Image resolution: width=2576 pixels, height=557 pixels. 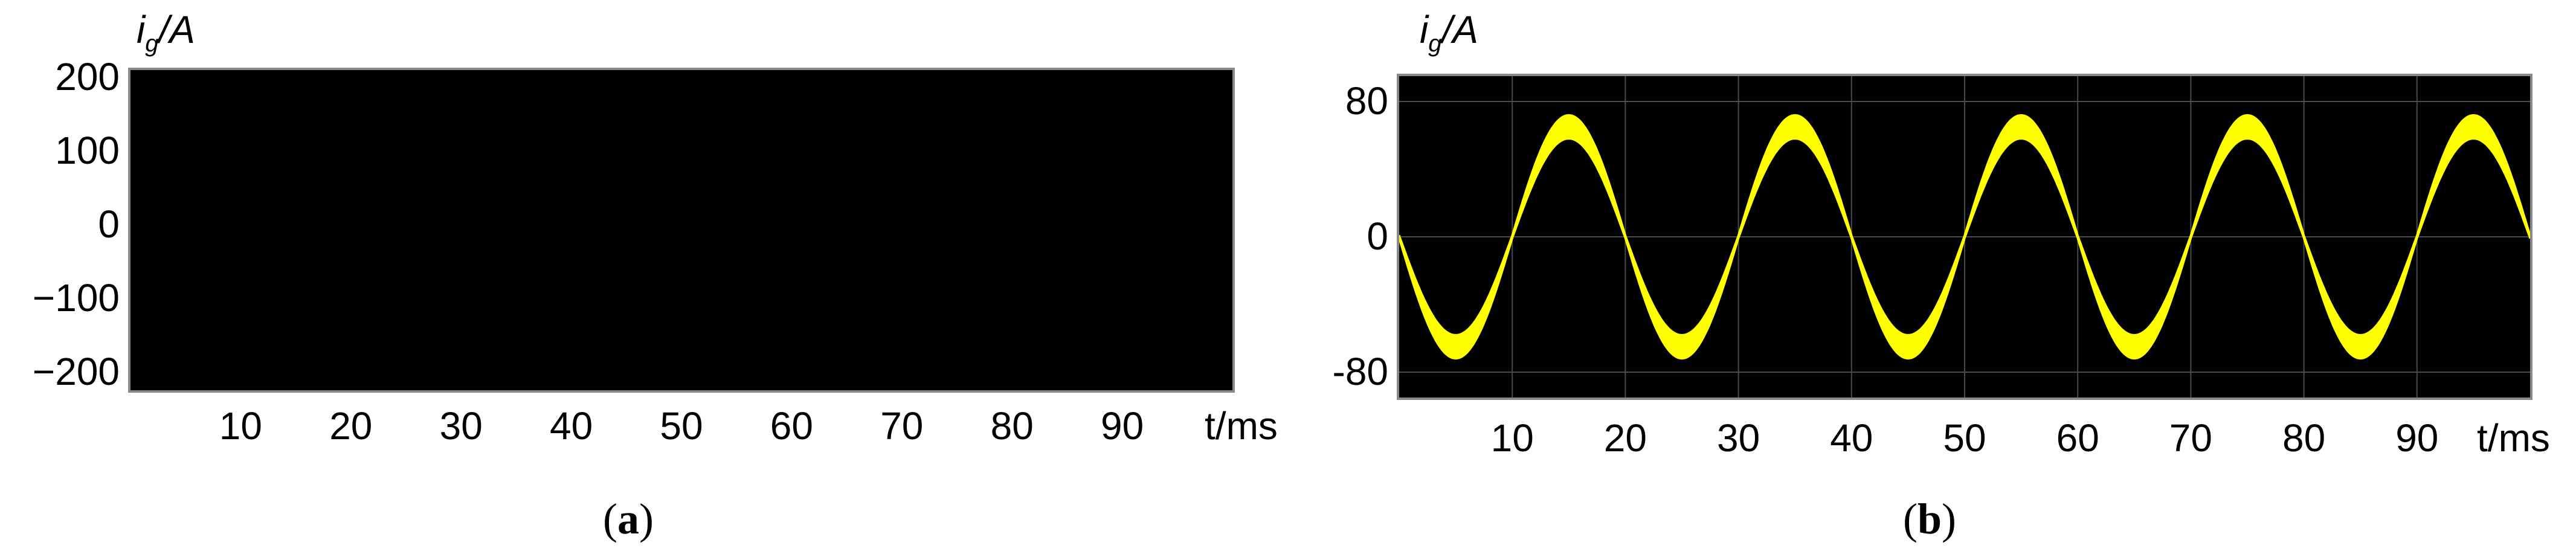 I want to click on y-tick-label: 80, so click(x=1366, y=101).